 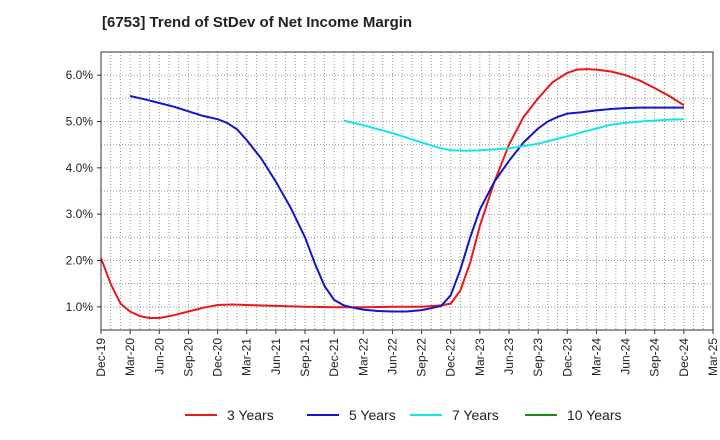 I want to click on legend-label: 7 Years, so click(x=475, y=415).